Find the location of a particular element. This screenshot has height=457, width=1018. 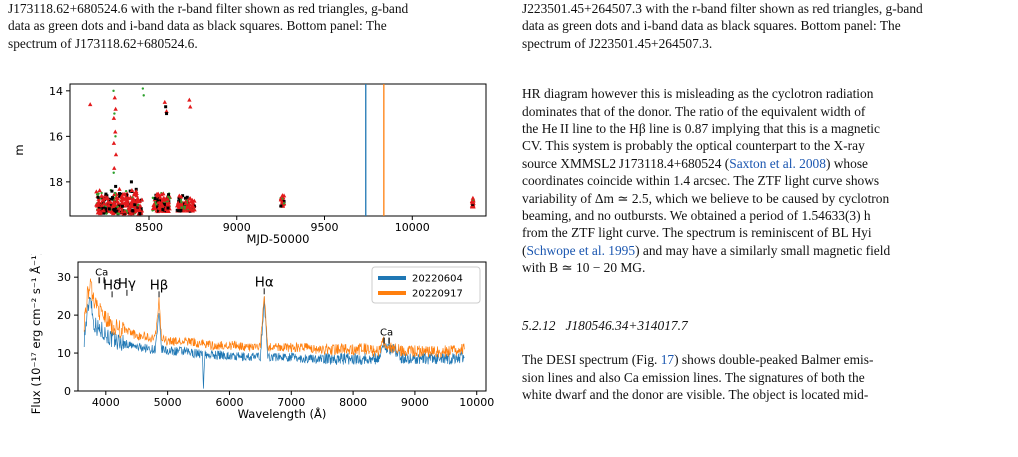

balmer-line-label: Hβ is located at coordinates (159, 285).